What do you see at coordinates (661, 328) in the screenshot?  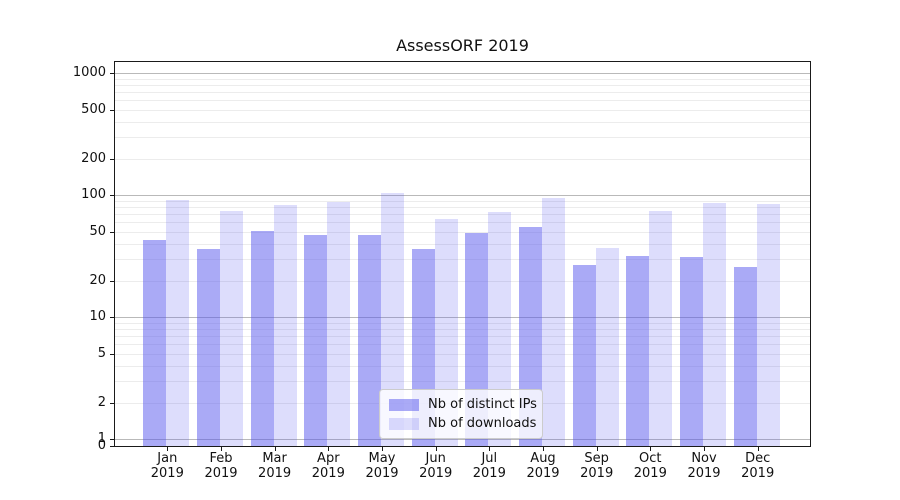 I see `bar-downloads-oct-2019` at bounding box center [661, 328].